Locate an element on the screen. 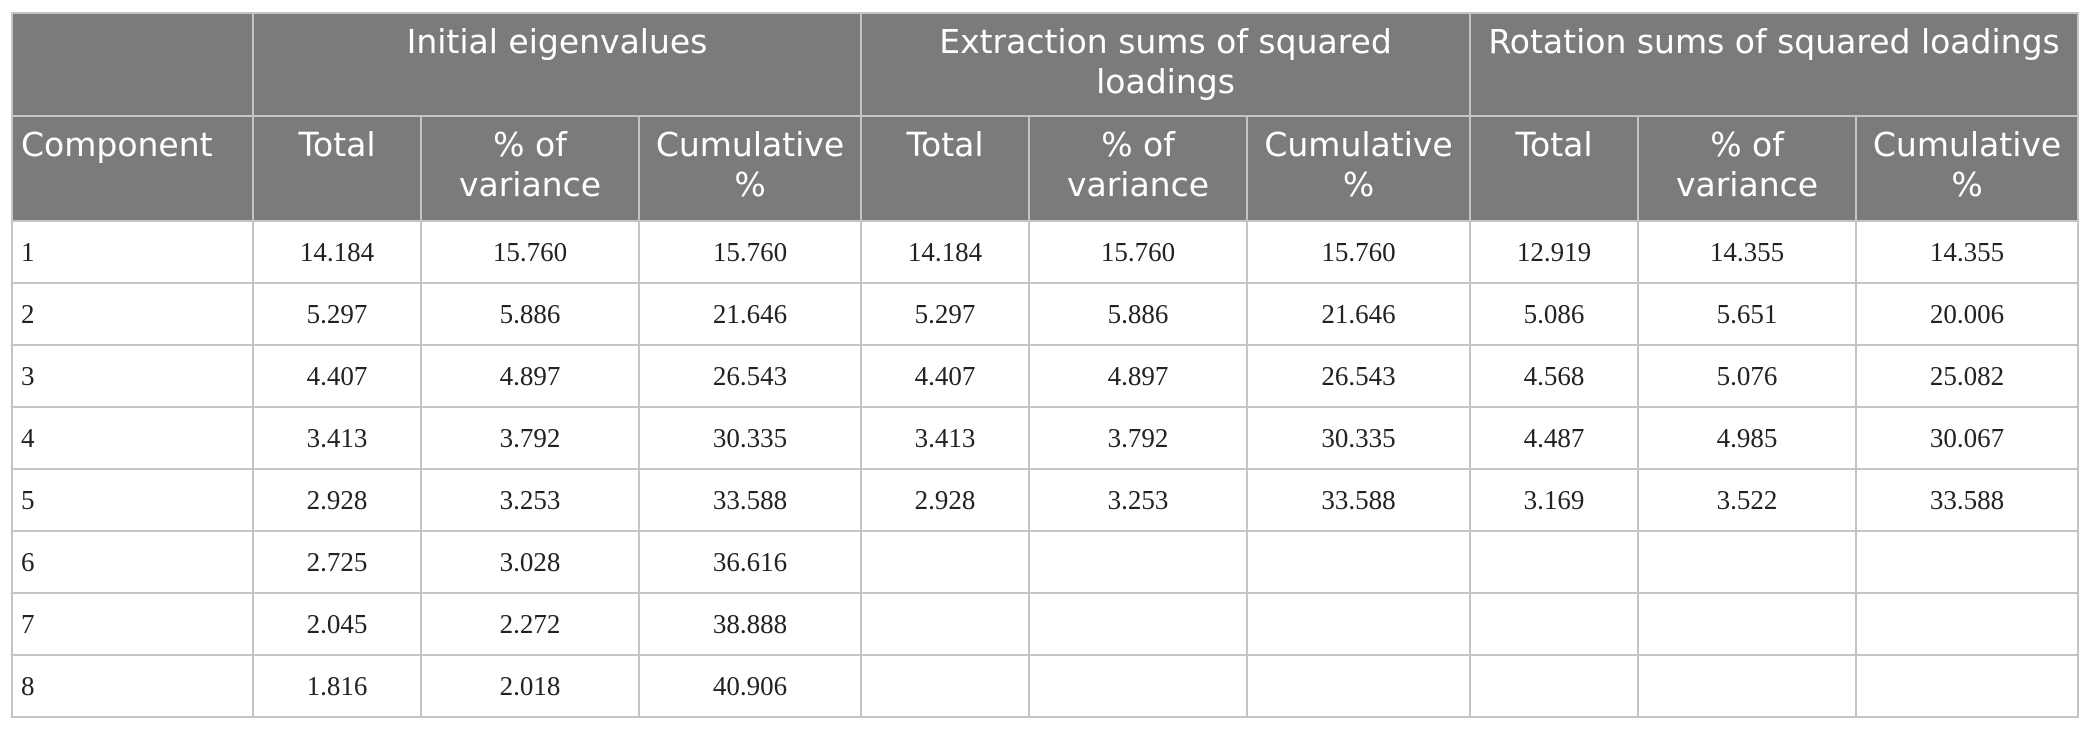 The image size is (2089, 730). value-cell: 4.985 is located at coordinates (1747, 438).